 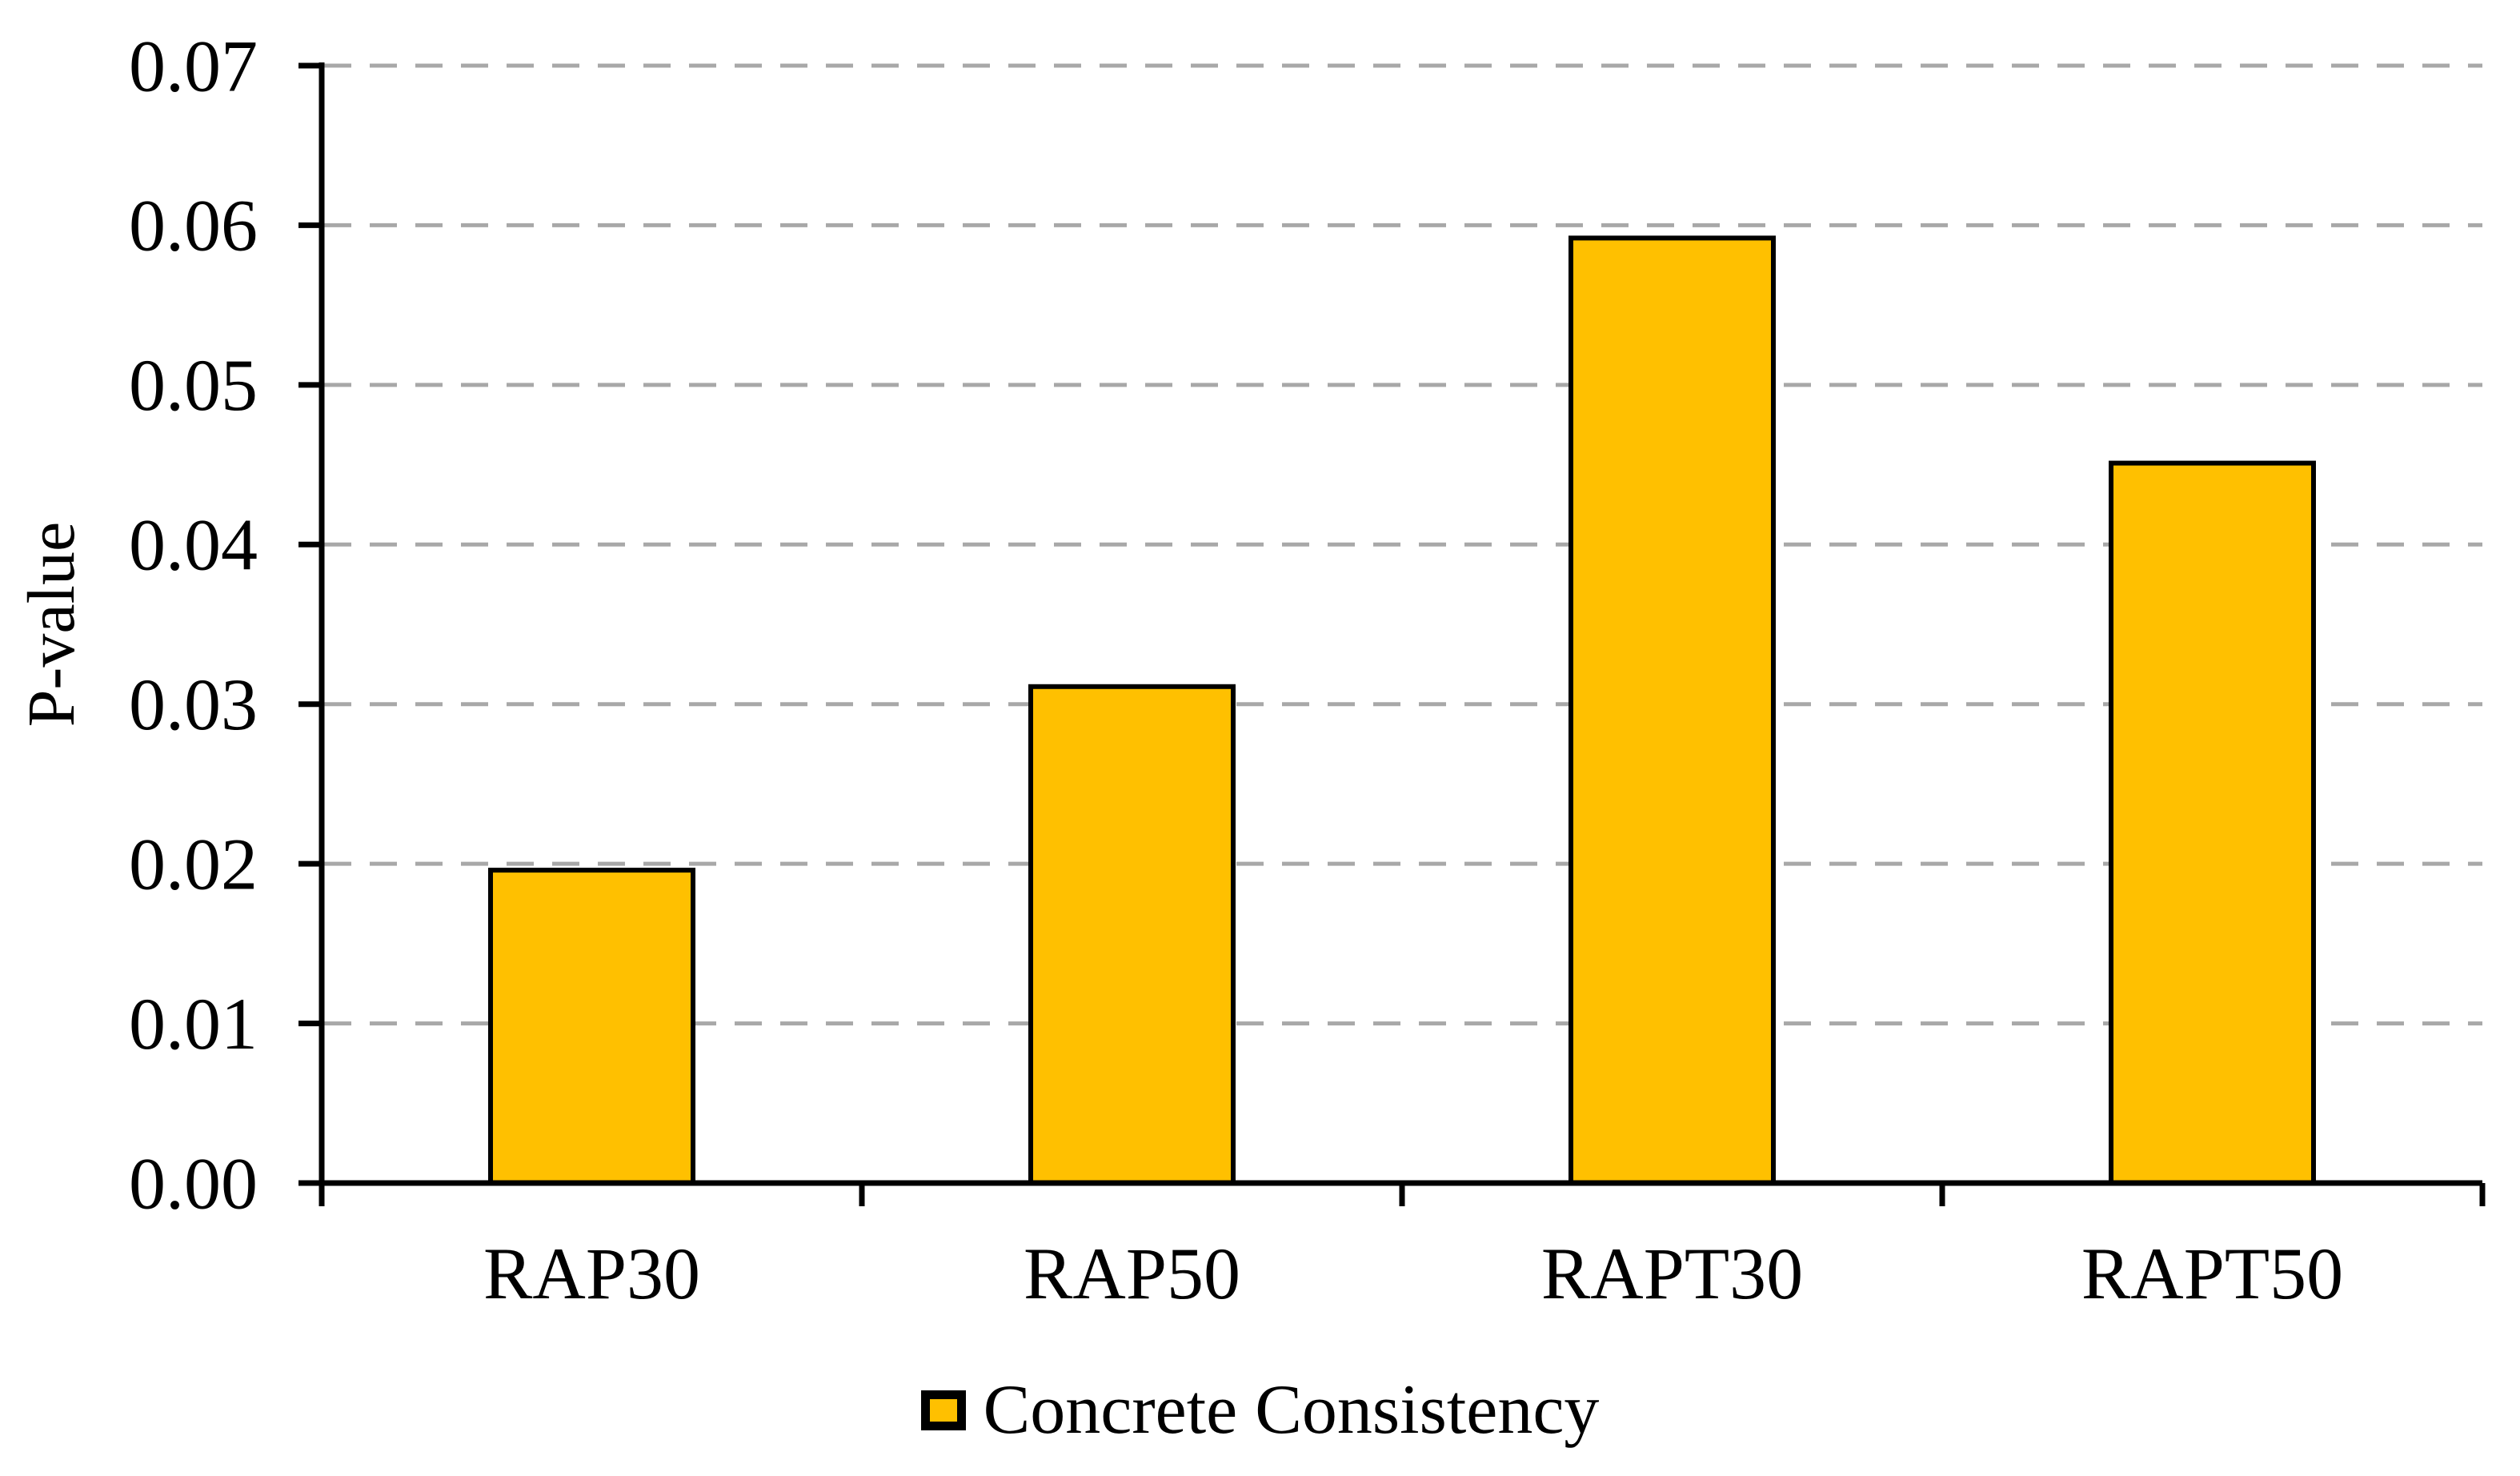 What do you see at coordinates (193, 624) in the screenshot?
I see `y-tick-labels-group: 0.00 0.01 0.02 0.03 0.04 0.05 0.06 0.07` at bounding box center [193, 624].